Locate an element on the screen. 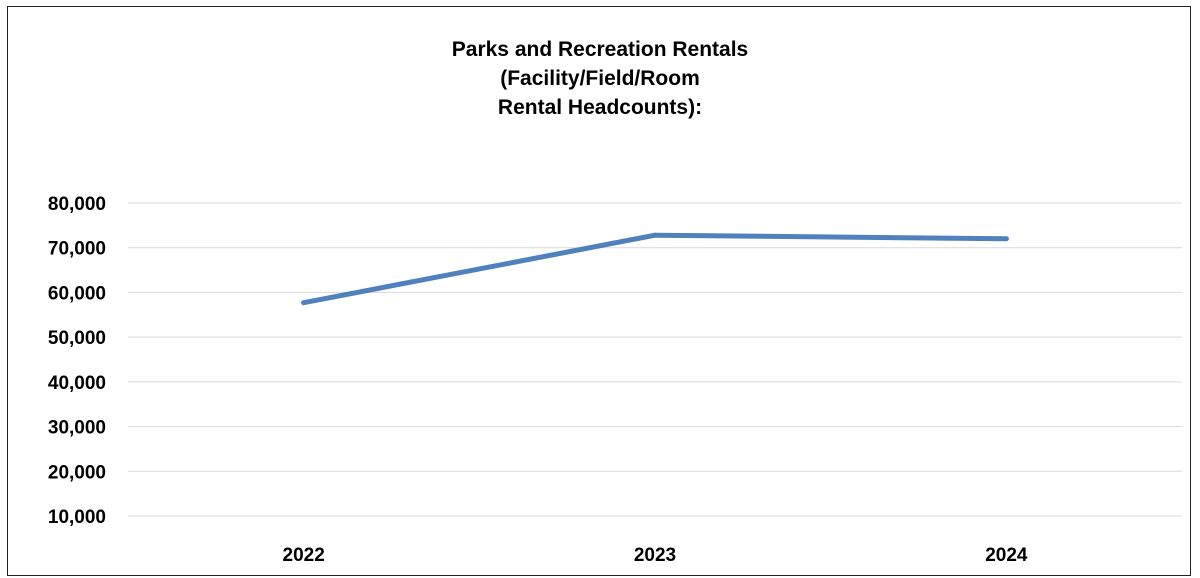 This screenshot has height=578, width=1200. chart-title-line-2: (Facility/Field/Room is located at coordinates (600, 78).